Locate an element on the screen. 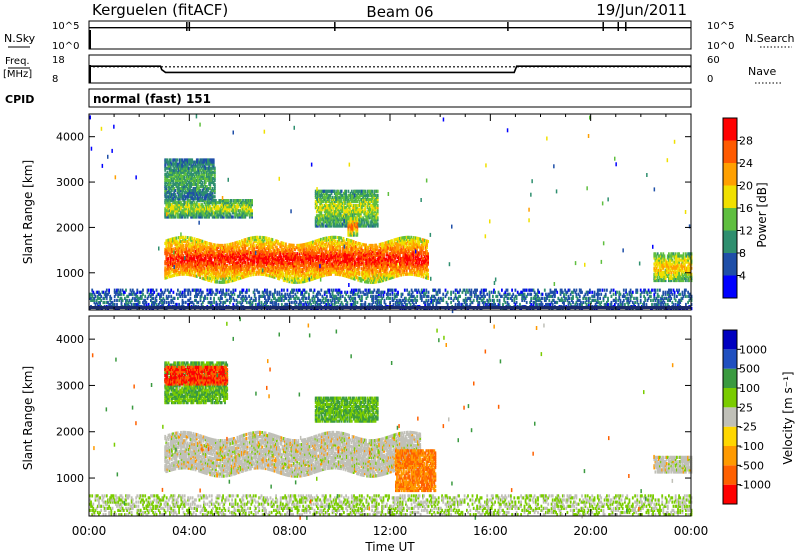 Image resolution: width=800 pixels, height=558 pixels. freq-label: Freq. is located at coordinates (17, 61).